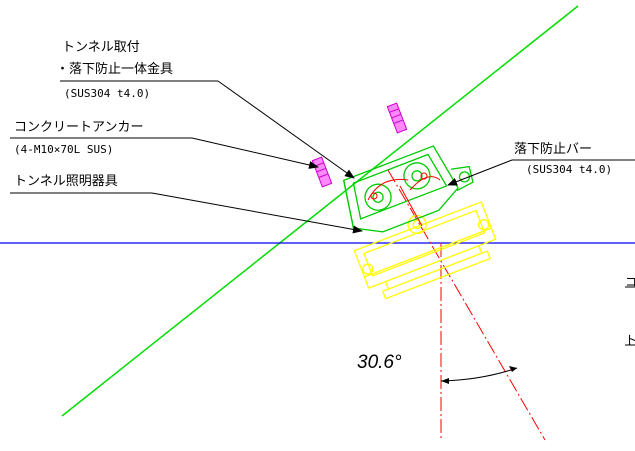 Image resolution: width=635 pixels, height=451 pixels. Describe the element at coordinates (630, 282) in the screenshot. I see `label-cutoff-1: コ` at that location.